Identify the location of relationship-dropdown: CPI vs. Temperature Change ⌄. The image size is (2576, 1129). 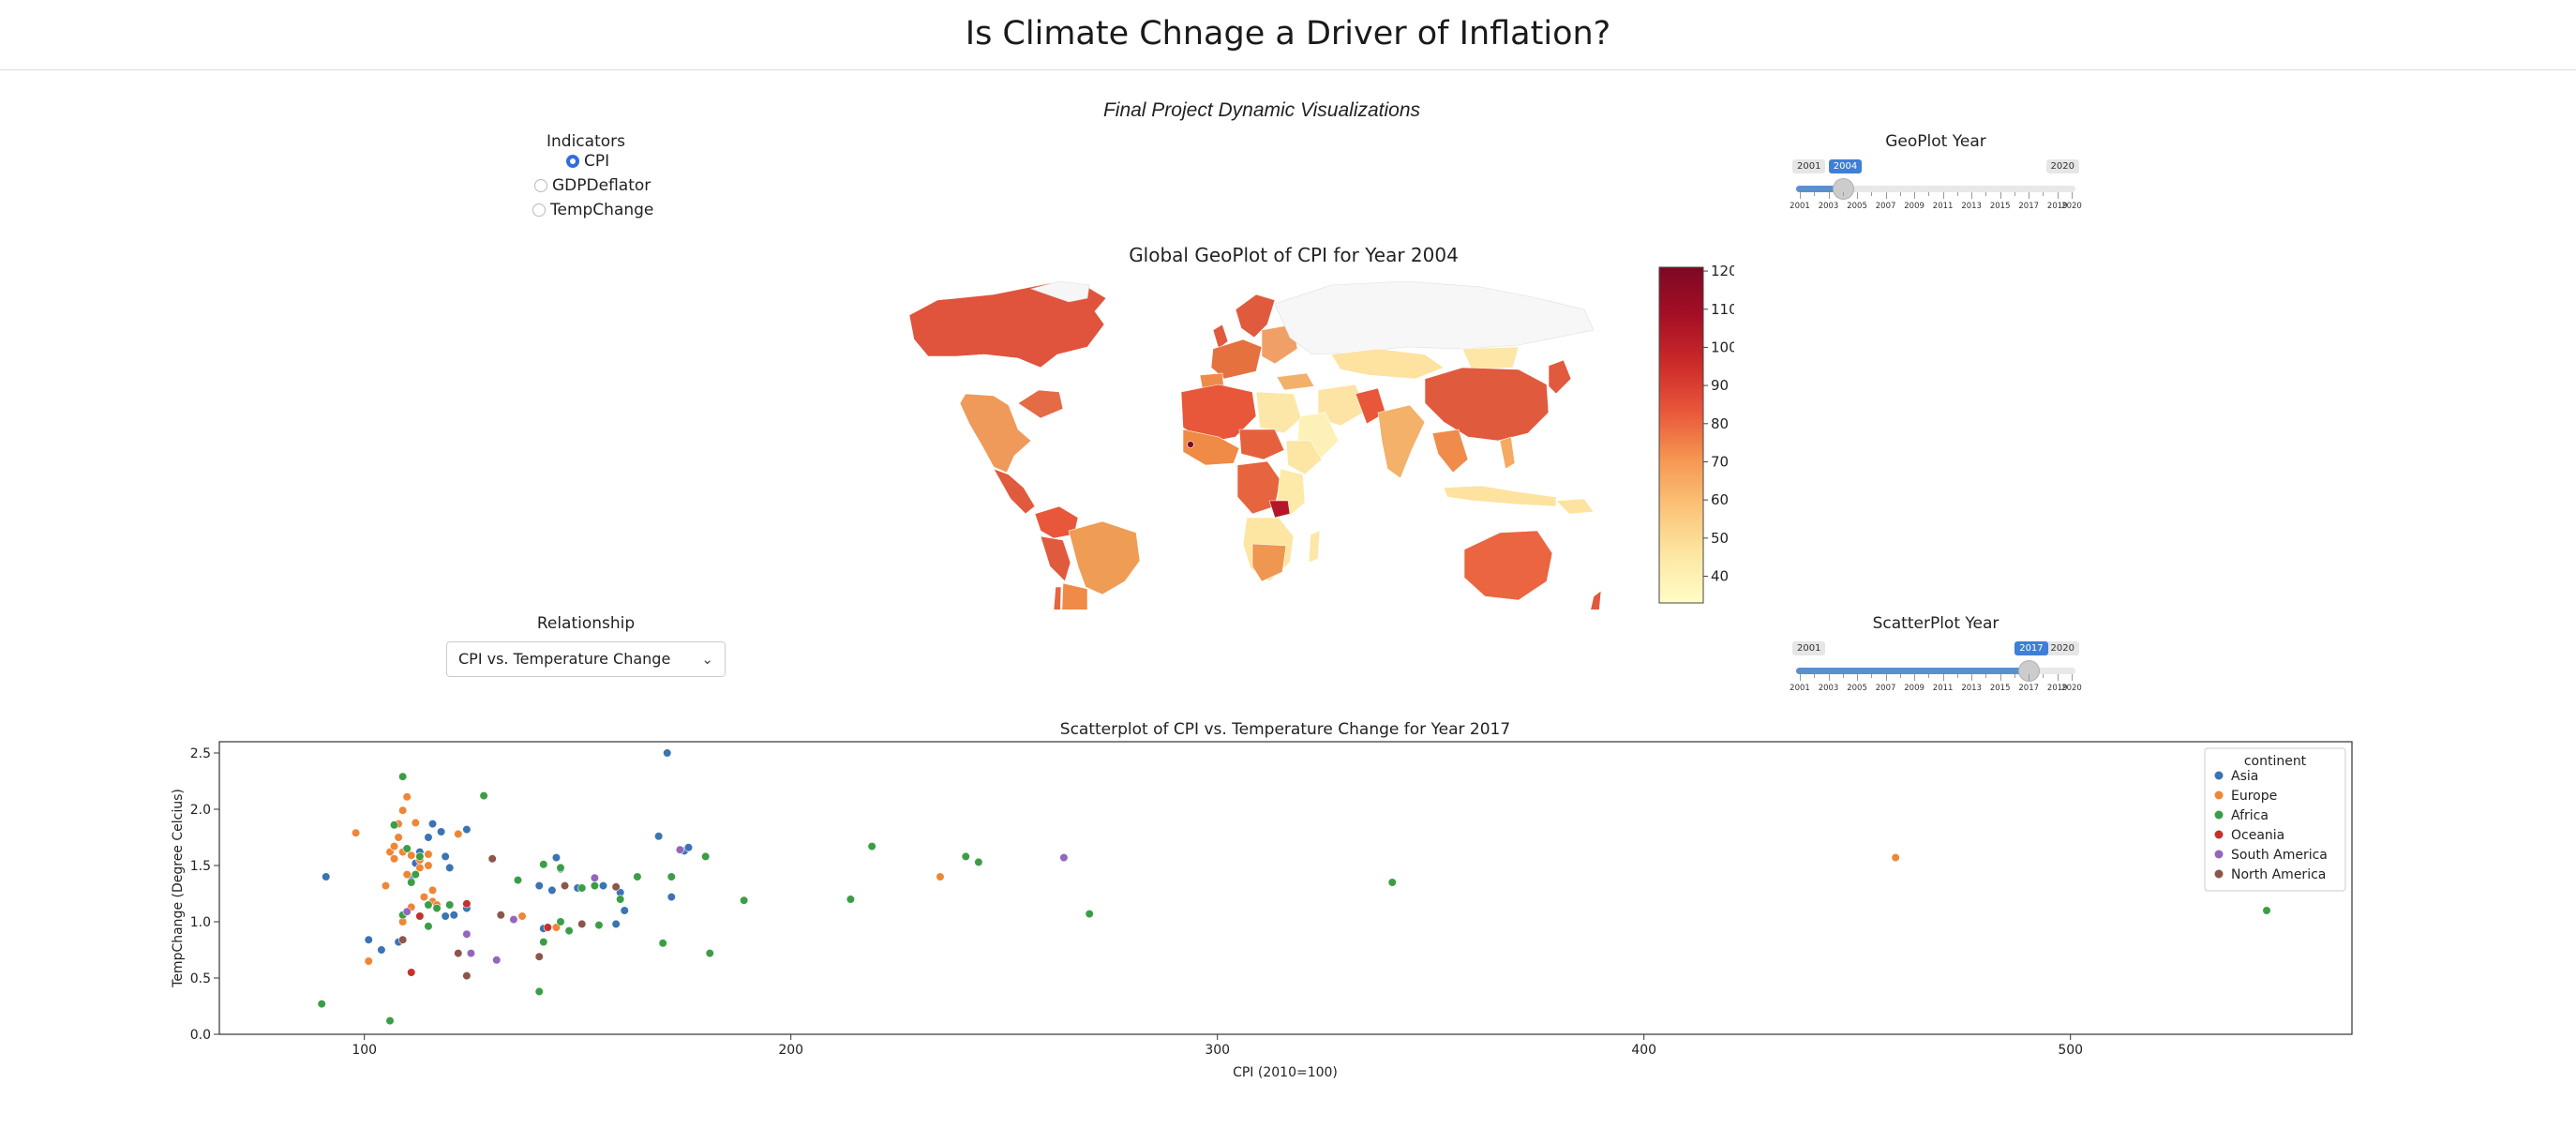
(586, 659).